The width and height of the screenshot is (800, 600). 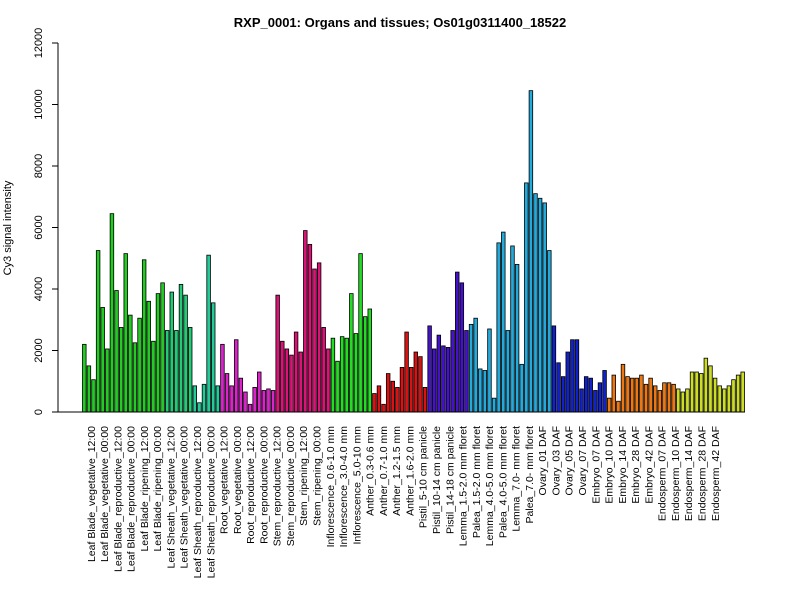 What do you see at coordinates (158, 489) in the screenshot?
I see `x-tick-label: Leaf Blade_ripening_00:00` at bounding box center [158, 489].